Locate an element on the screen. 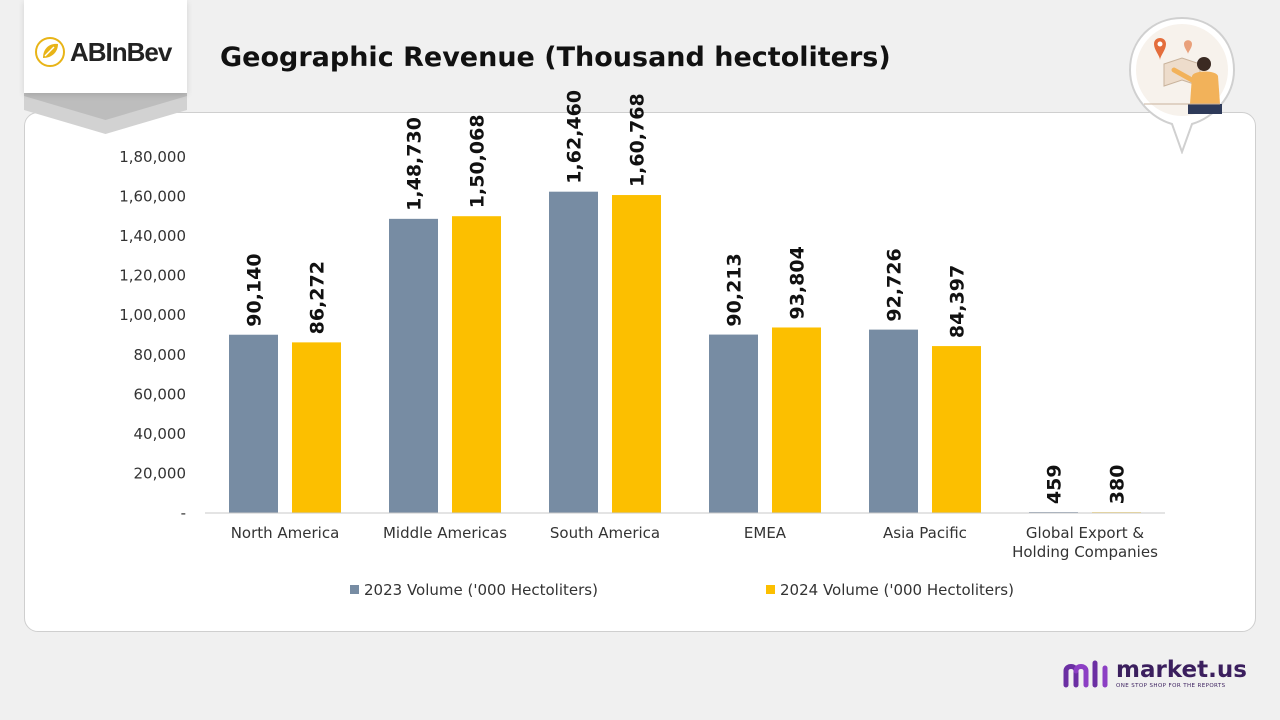  logo-tab: ABInBev is located at coordinates (105, 46).